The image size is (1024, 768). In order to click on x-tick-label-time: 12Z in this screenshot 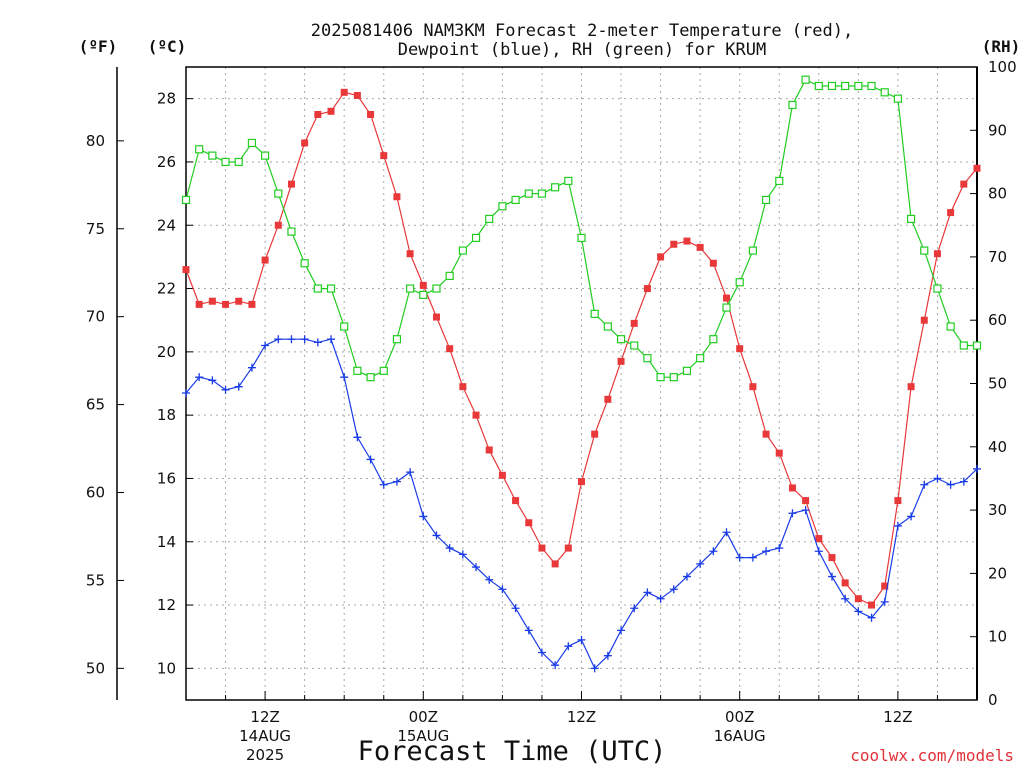, I will do `click(581, 717)`.